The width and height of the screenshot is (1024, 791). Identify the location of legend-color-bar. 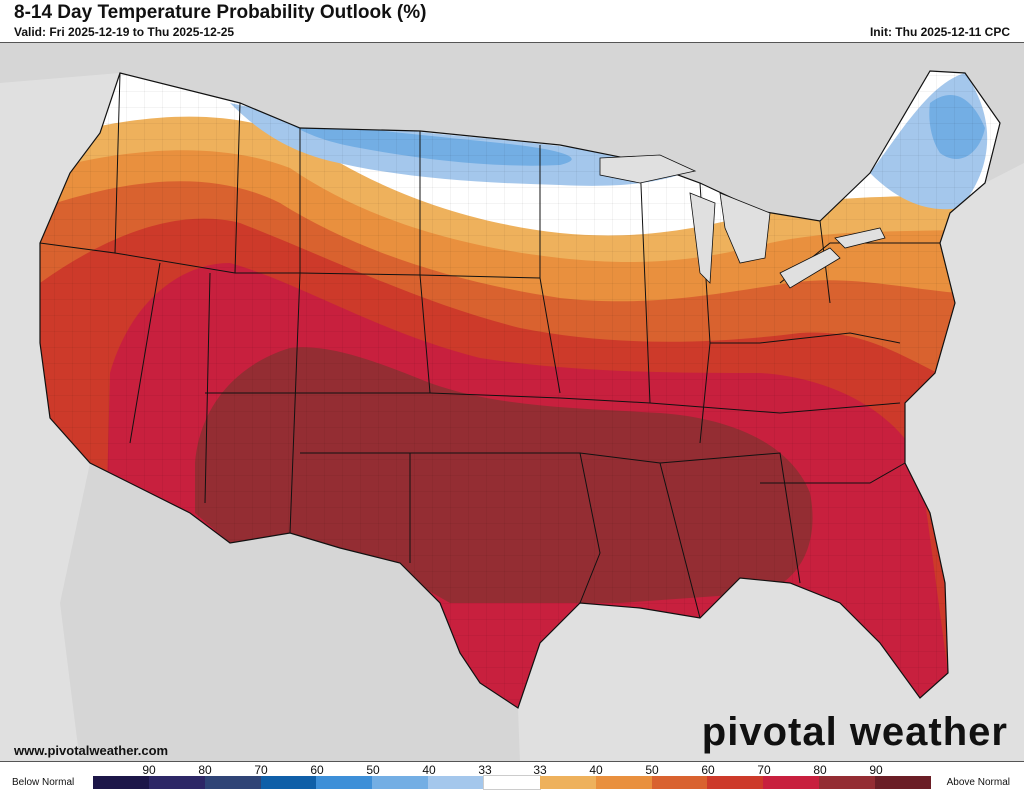
(512, 782).